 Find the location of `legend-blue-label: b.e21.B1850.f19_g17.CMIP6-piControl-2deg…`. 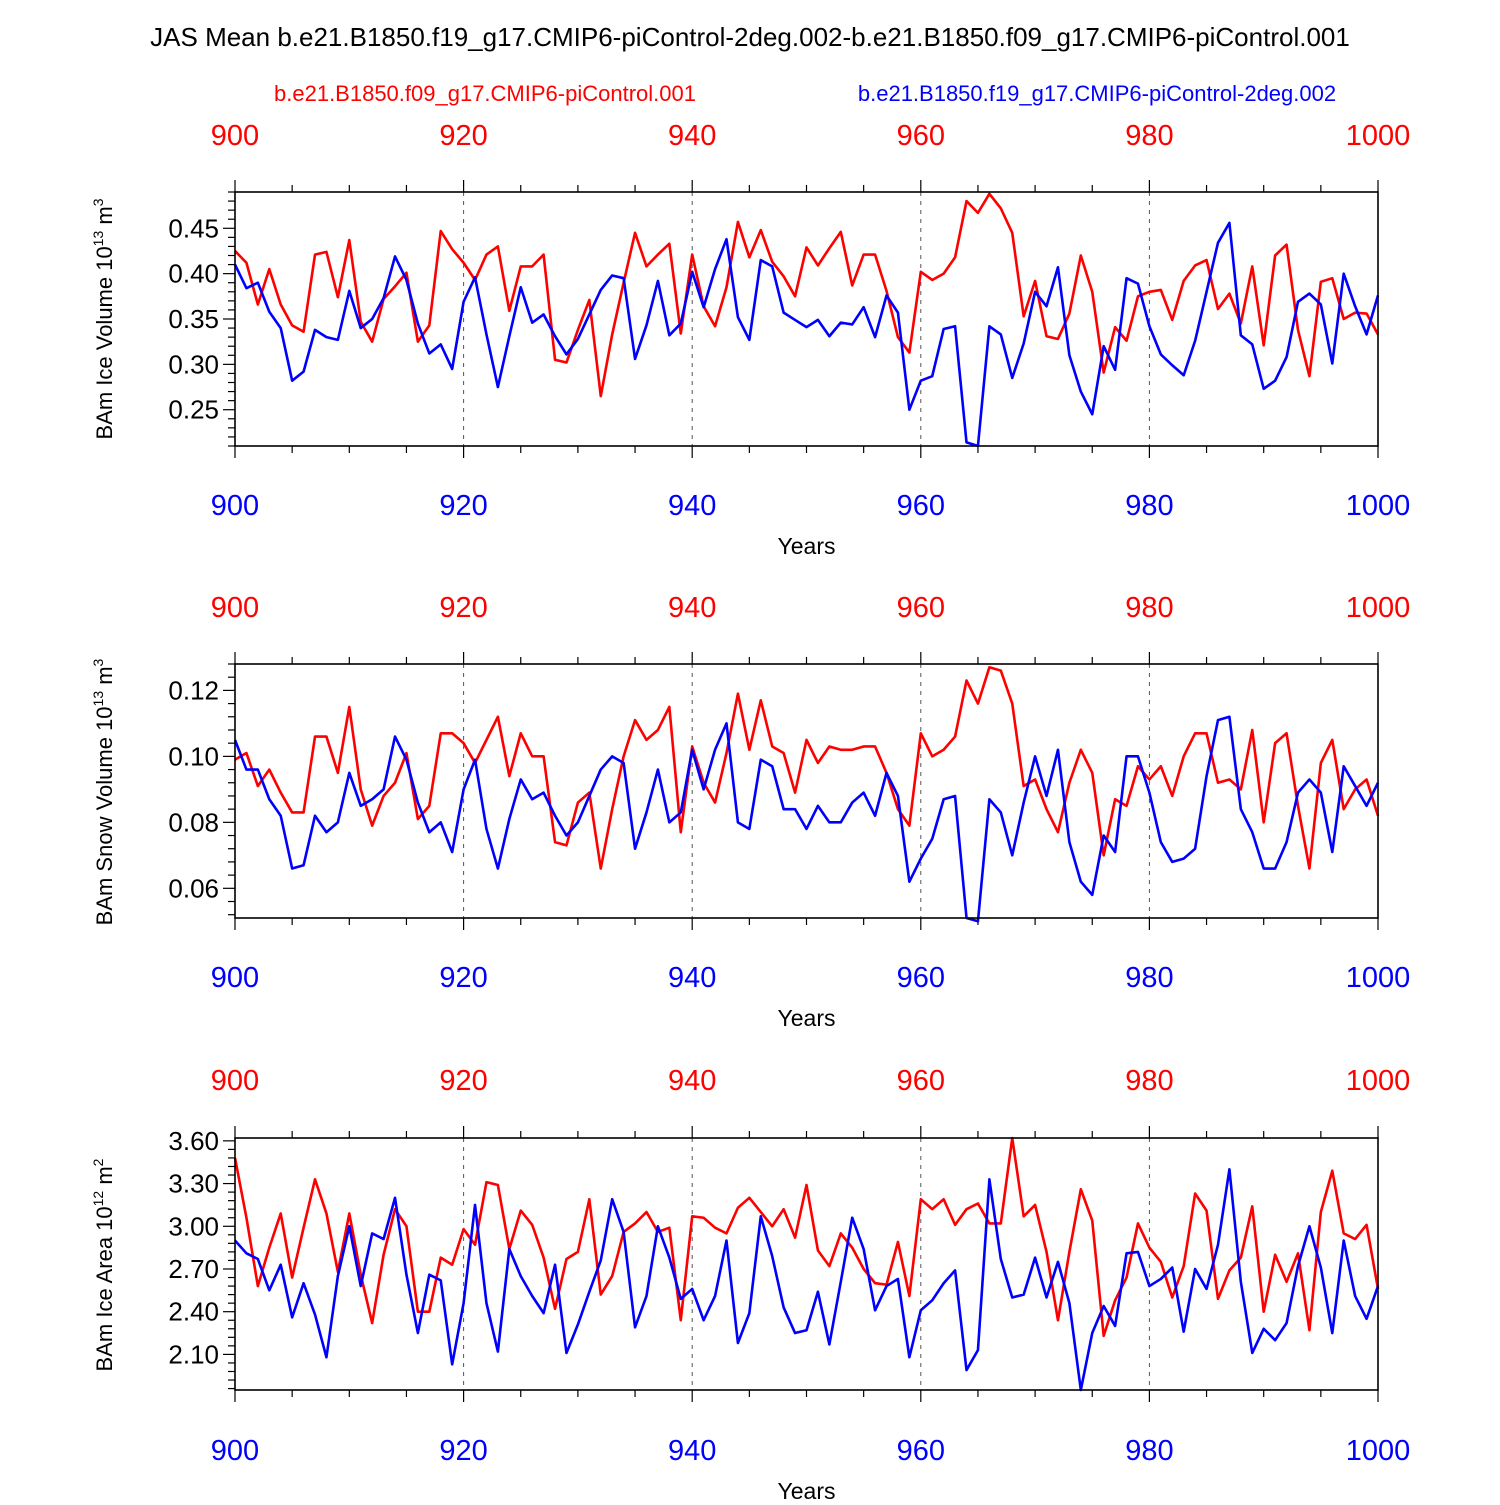

legend-blue-label: b.e21.B1850.f19_g17.CMIP6-piControl-2deg… is located at coordinates (1097, 93).